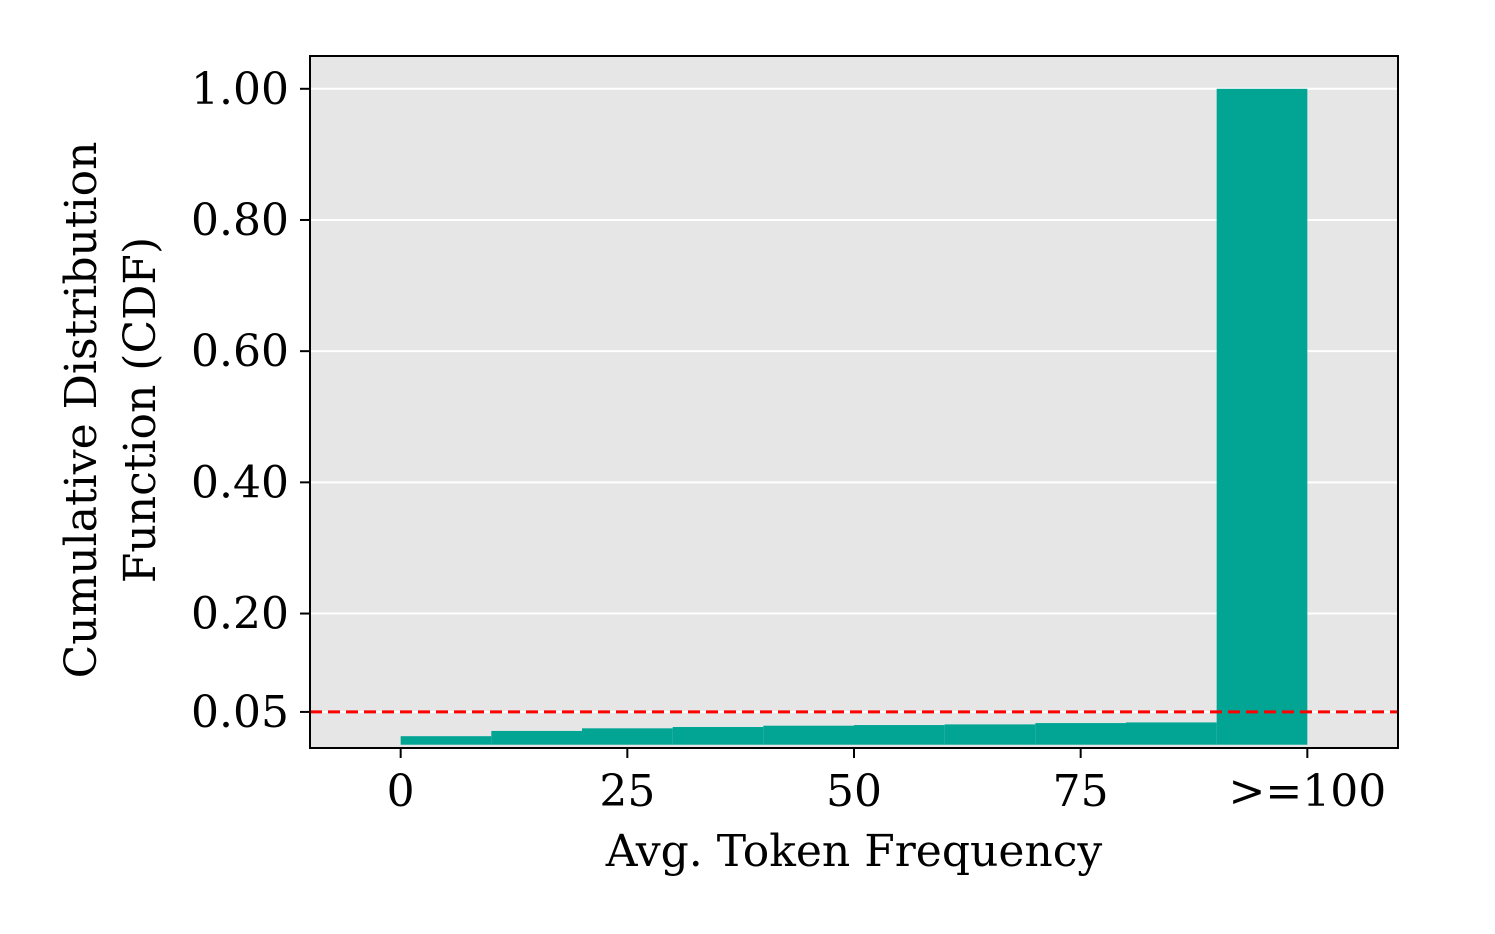 Image resolution: width=1495 pixels, height=934 pixels. What do you see at coordinates (240, 351) in the screenshot?
I see `y-tick-label-3: 0.60` at bounding box center [240, 351].